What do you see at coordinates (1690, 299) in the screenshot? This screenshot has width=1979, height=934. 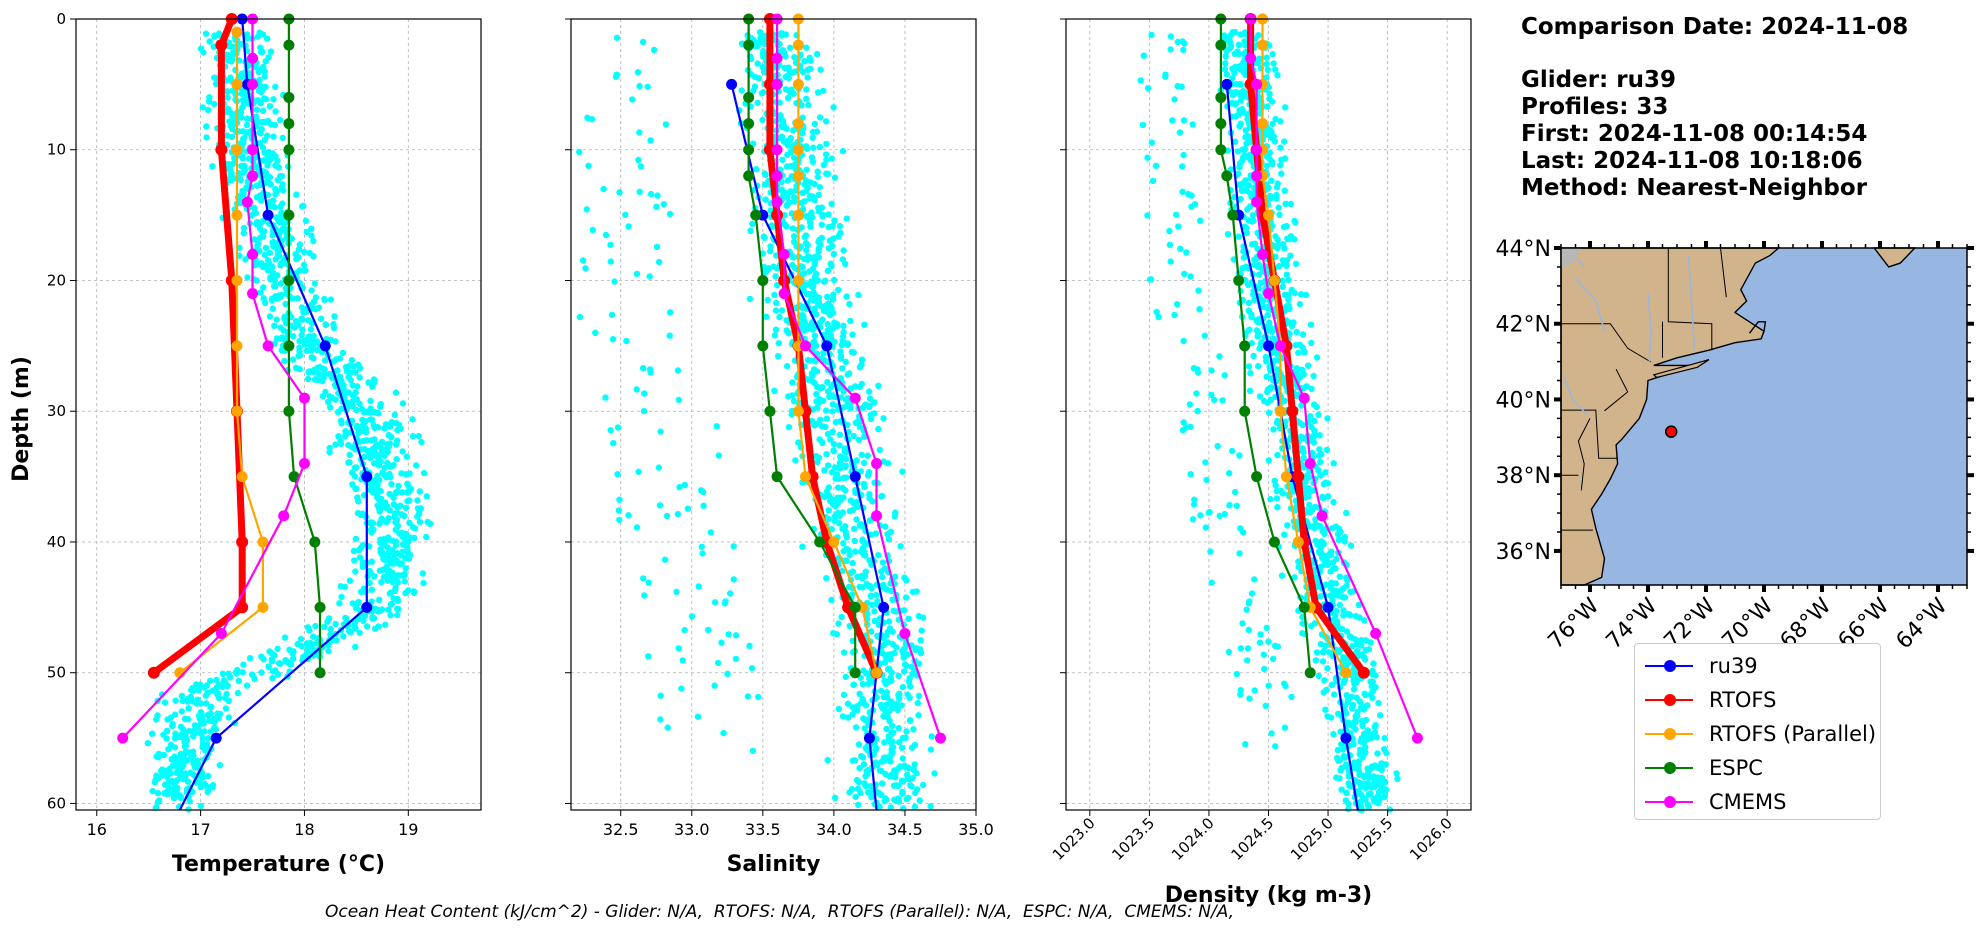 I see `state-border` at bounding box center [1690, 299].